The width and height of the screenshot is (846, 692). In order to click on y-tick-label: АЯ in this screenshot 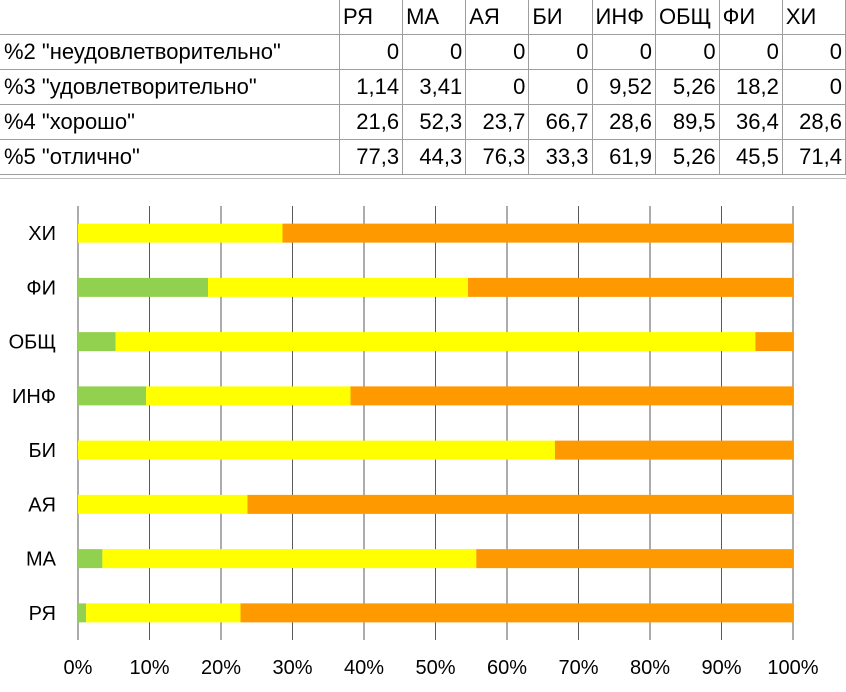, I will do `click(42, 505)`.